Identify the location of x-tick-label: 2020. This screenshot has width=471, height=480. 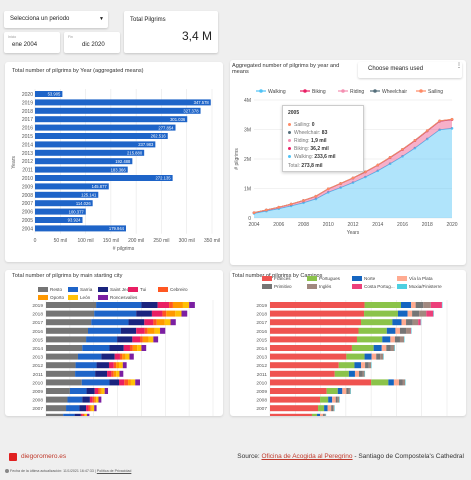
(451, 225).